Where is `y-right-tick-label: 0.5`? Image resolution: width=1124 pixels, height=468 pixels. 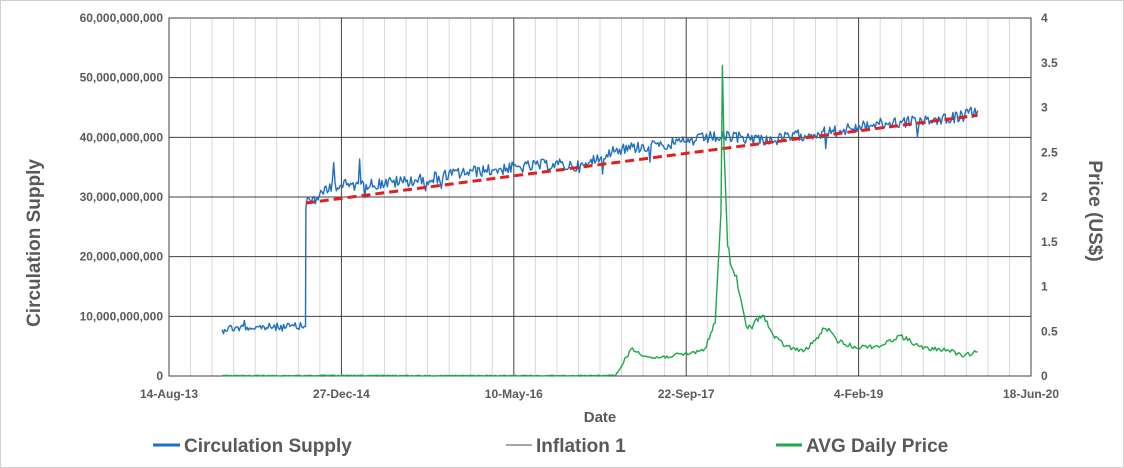
y-right-tick-label: 0.5 is located at coordinates (1049, 331).